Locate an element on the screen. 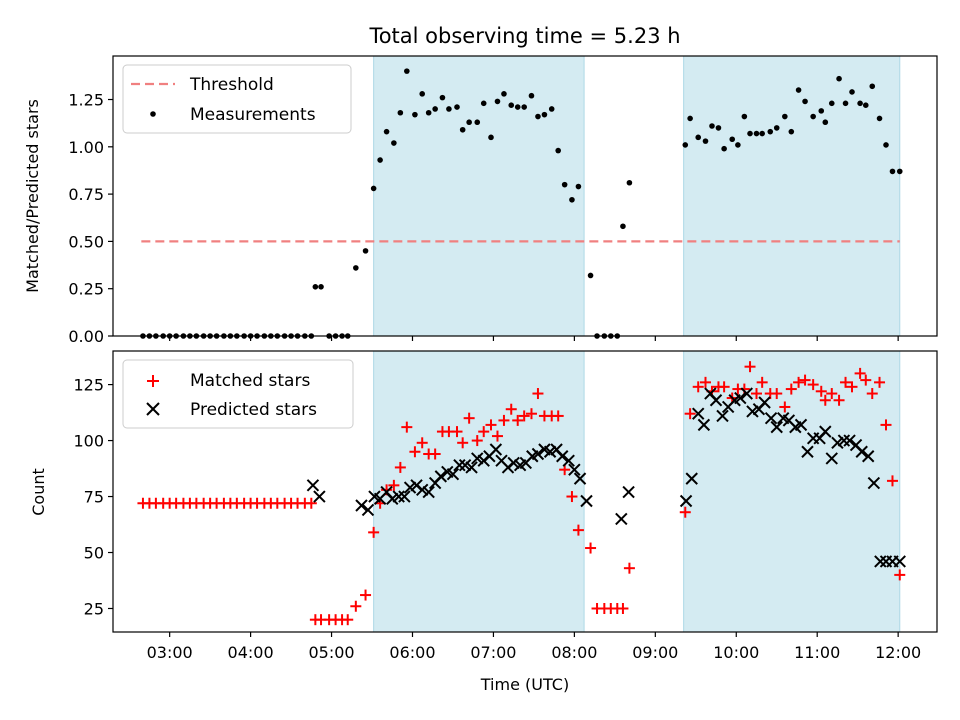 The width and height of the screenshot is (960, 720). y-tick-label: 75 is located at coordinates (94, 497).